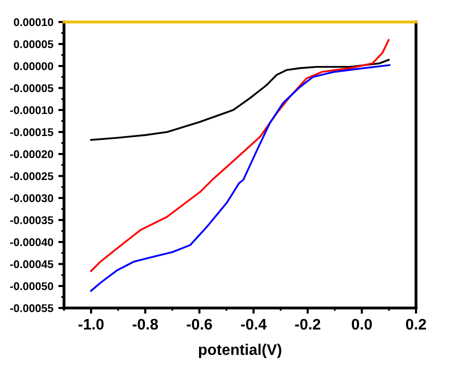 The image size is (463, 373). Describe the element at coordinates (32, 308) in the screenshot. I see `y-tick-label: -0.00055` at that location.